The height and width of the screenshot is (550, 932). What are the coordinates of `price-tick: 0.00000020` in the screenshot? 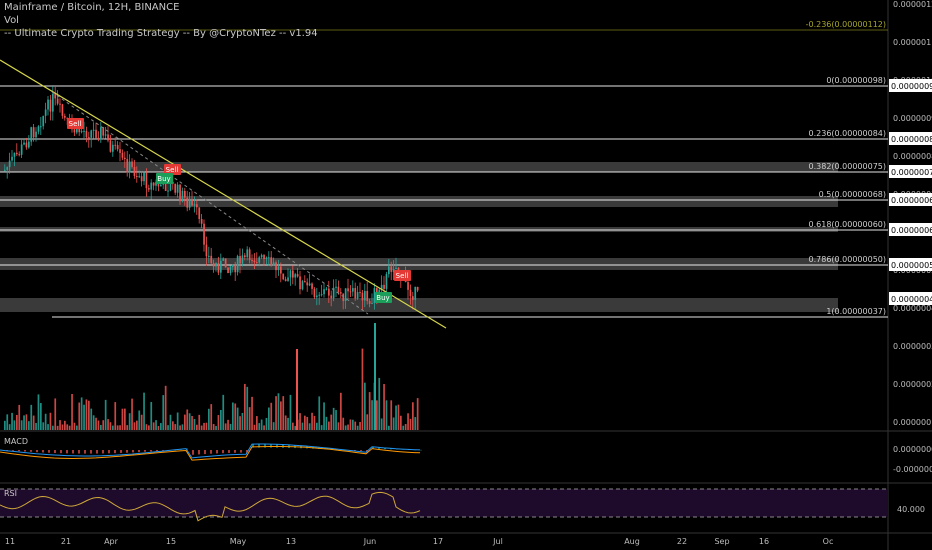 It's located at (912, 384).